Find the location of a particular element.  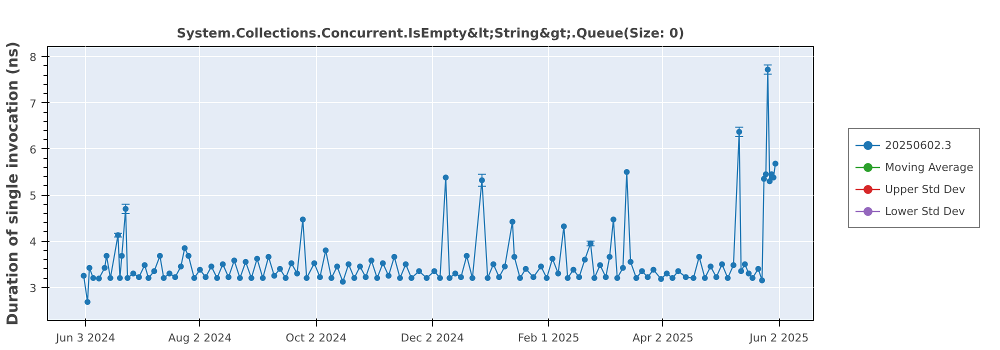

x-tick-label: Dec 2 2024 is located at coordinates (432, 338).